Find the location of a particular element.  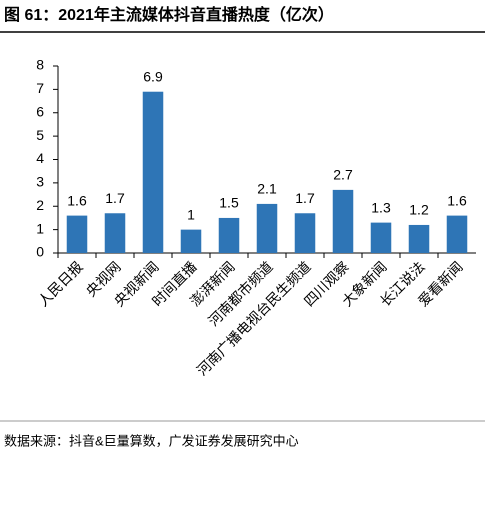

y-tick-label: 3 is located at coordinates (40, 182).